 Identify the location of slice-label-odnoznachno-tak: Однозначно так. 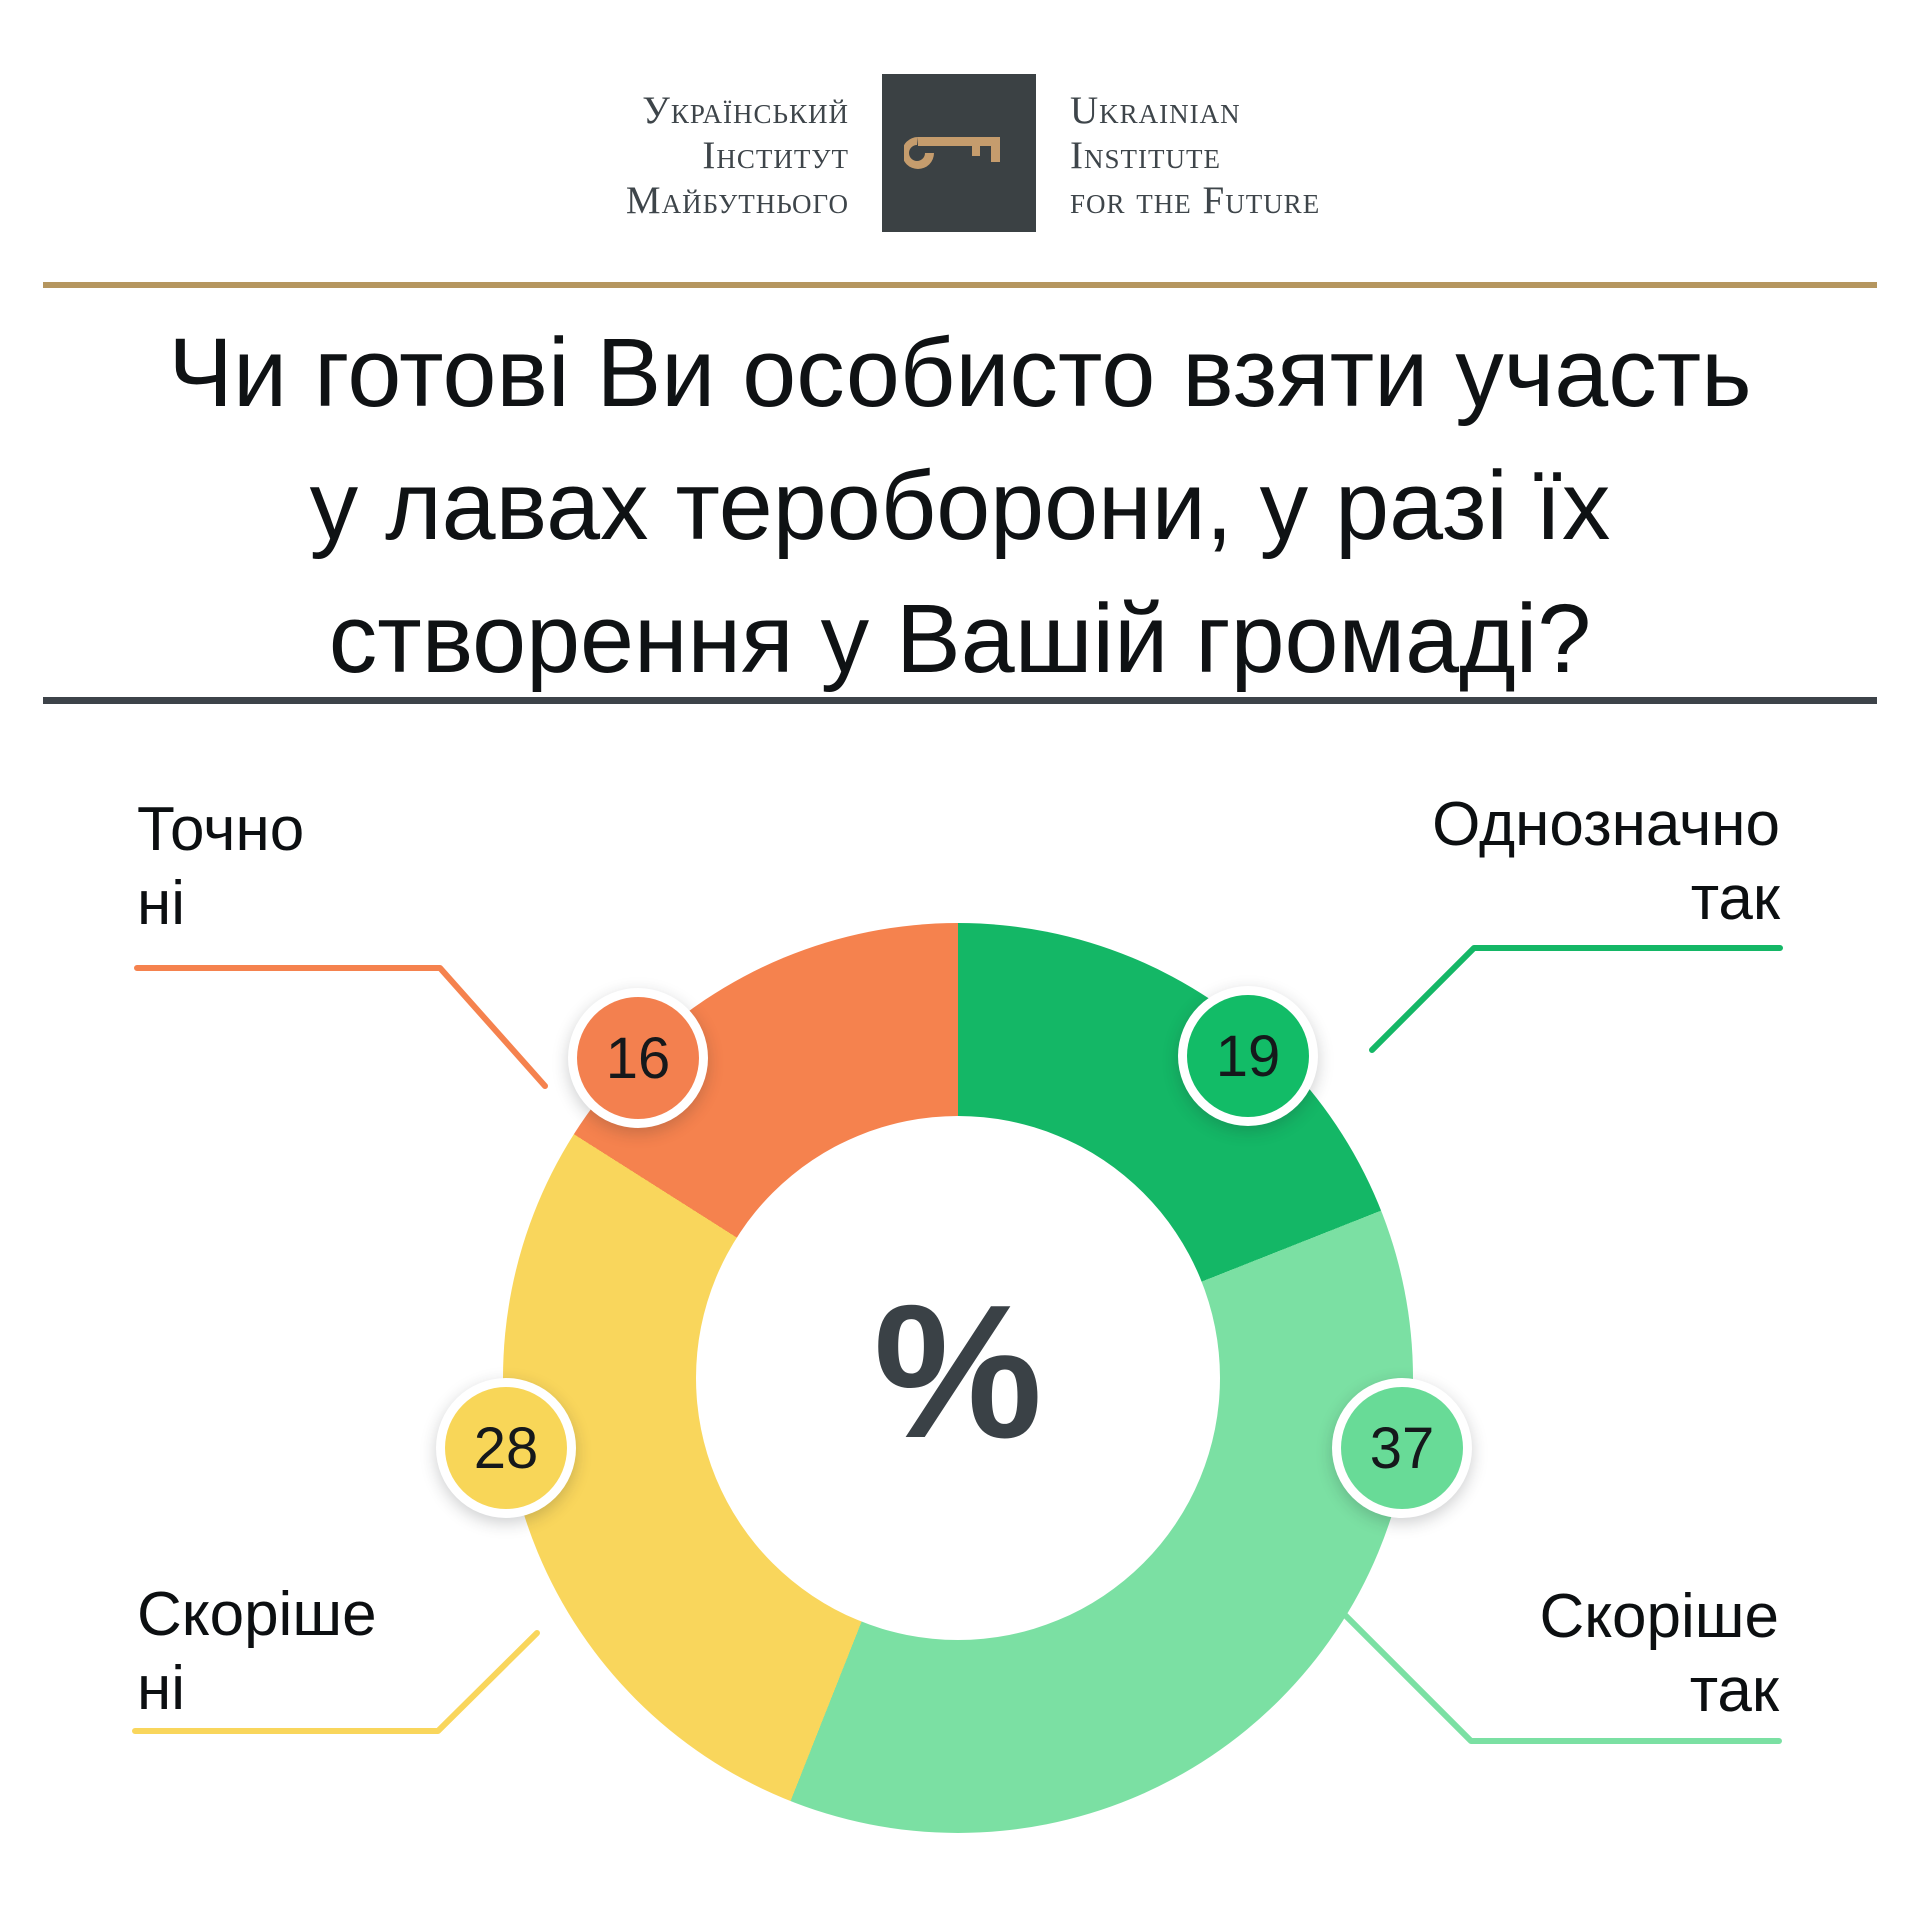
(1606, 862).